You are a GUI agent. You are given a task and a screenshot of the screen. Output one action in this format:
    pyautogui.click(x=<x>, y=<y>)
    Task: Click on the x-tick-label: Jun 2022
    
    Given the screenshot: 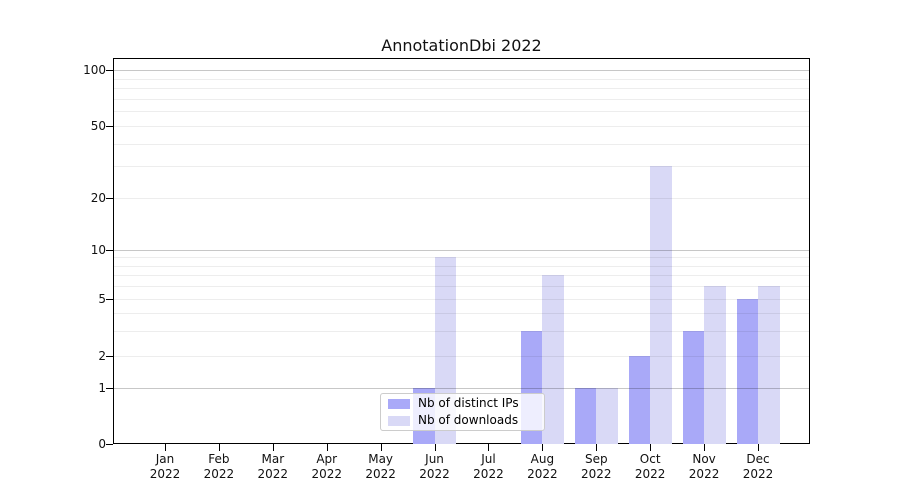 What is the action you would take?
    pyautogui.click(x=434, y=466)
    